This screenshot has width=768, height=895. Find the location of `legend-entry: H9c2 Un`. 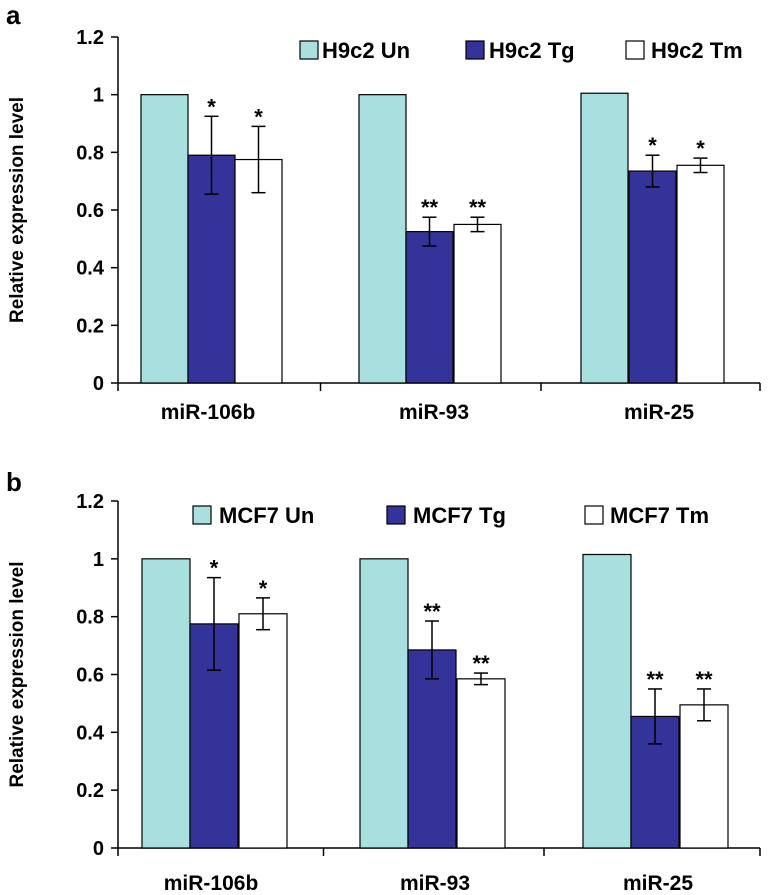

legend-entry: H9c2 Un is located at coordinates (366, 50).